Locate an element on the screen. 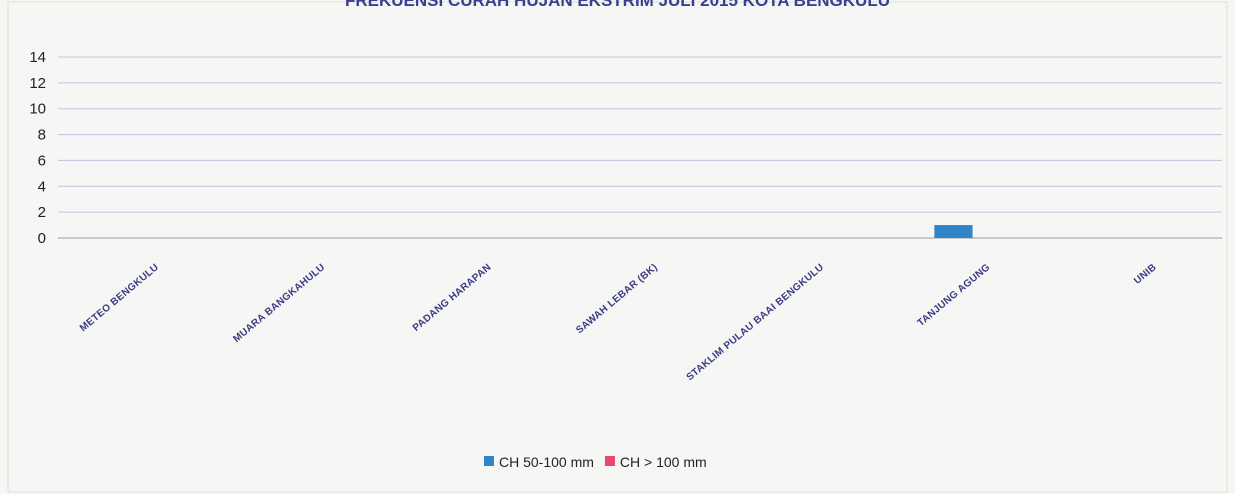  bars is located at coordinates (953, 231).